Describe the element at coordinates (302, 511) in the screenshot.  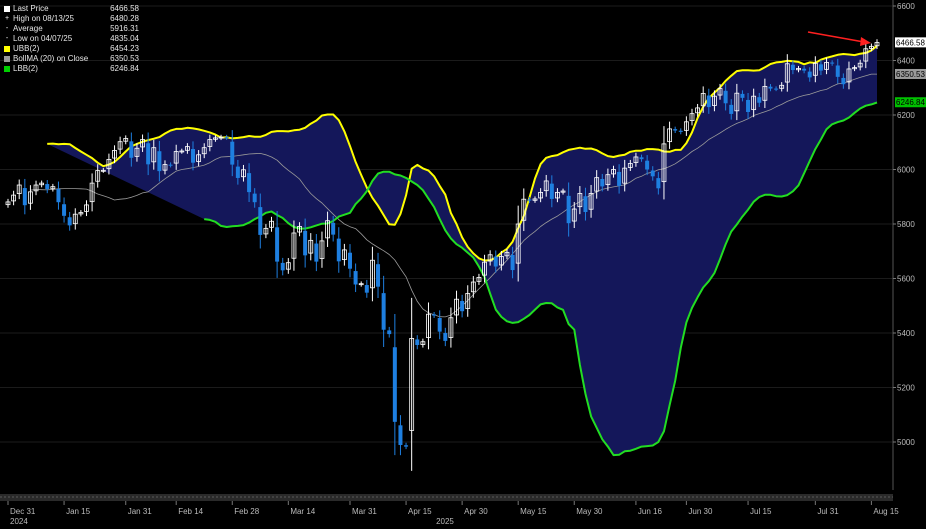
I see `x-tick-label-5: Mar 14` at that location.